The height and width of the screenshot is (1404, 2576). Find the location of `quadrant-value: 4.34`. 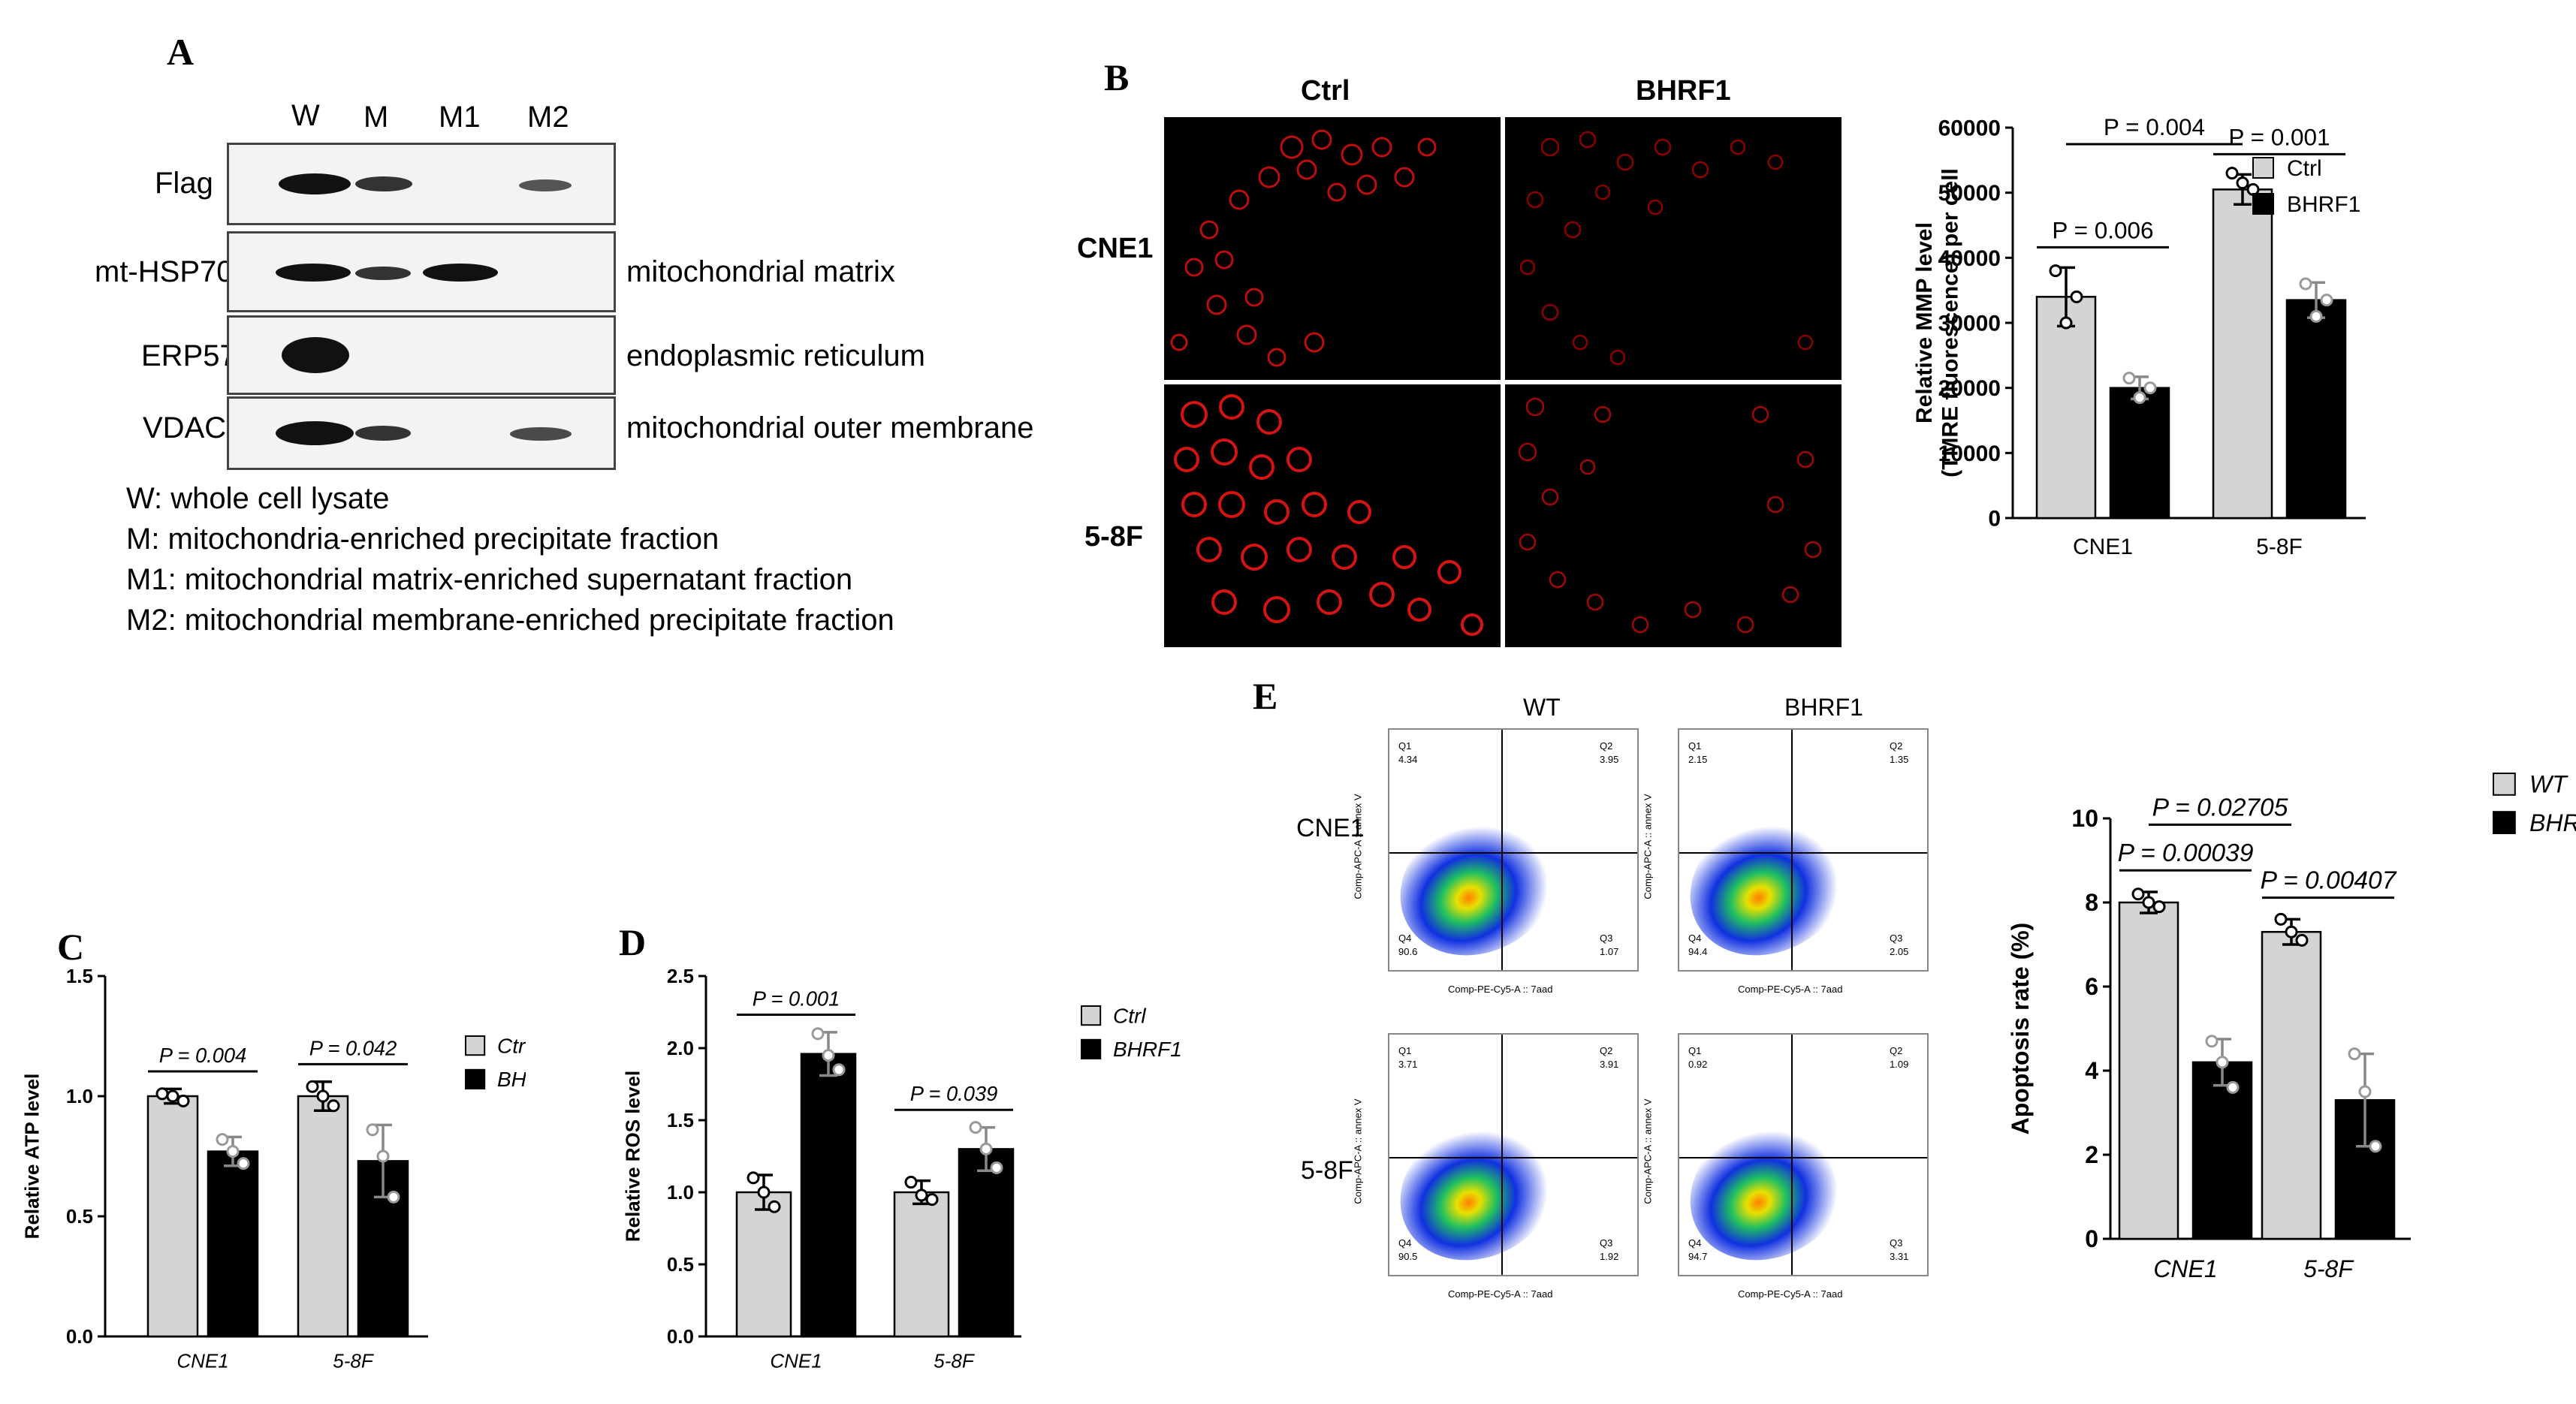

quadrant-value: 4.34 is located at coordinates (1408, 760).